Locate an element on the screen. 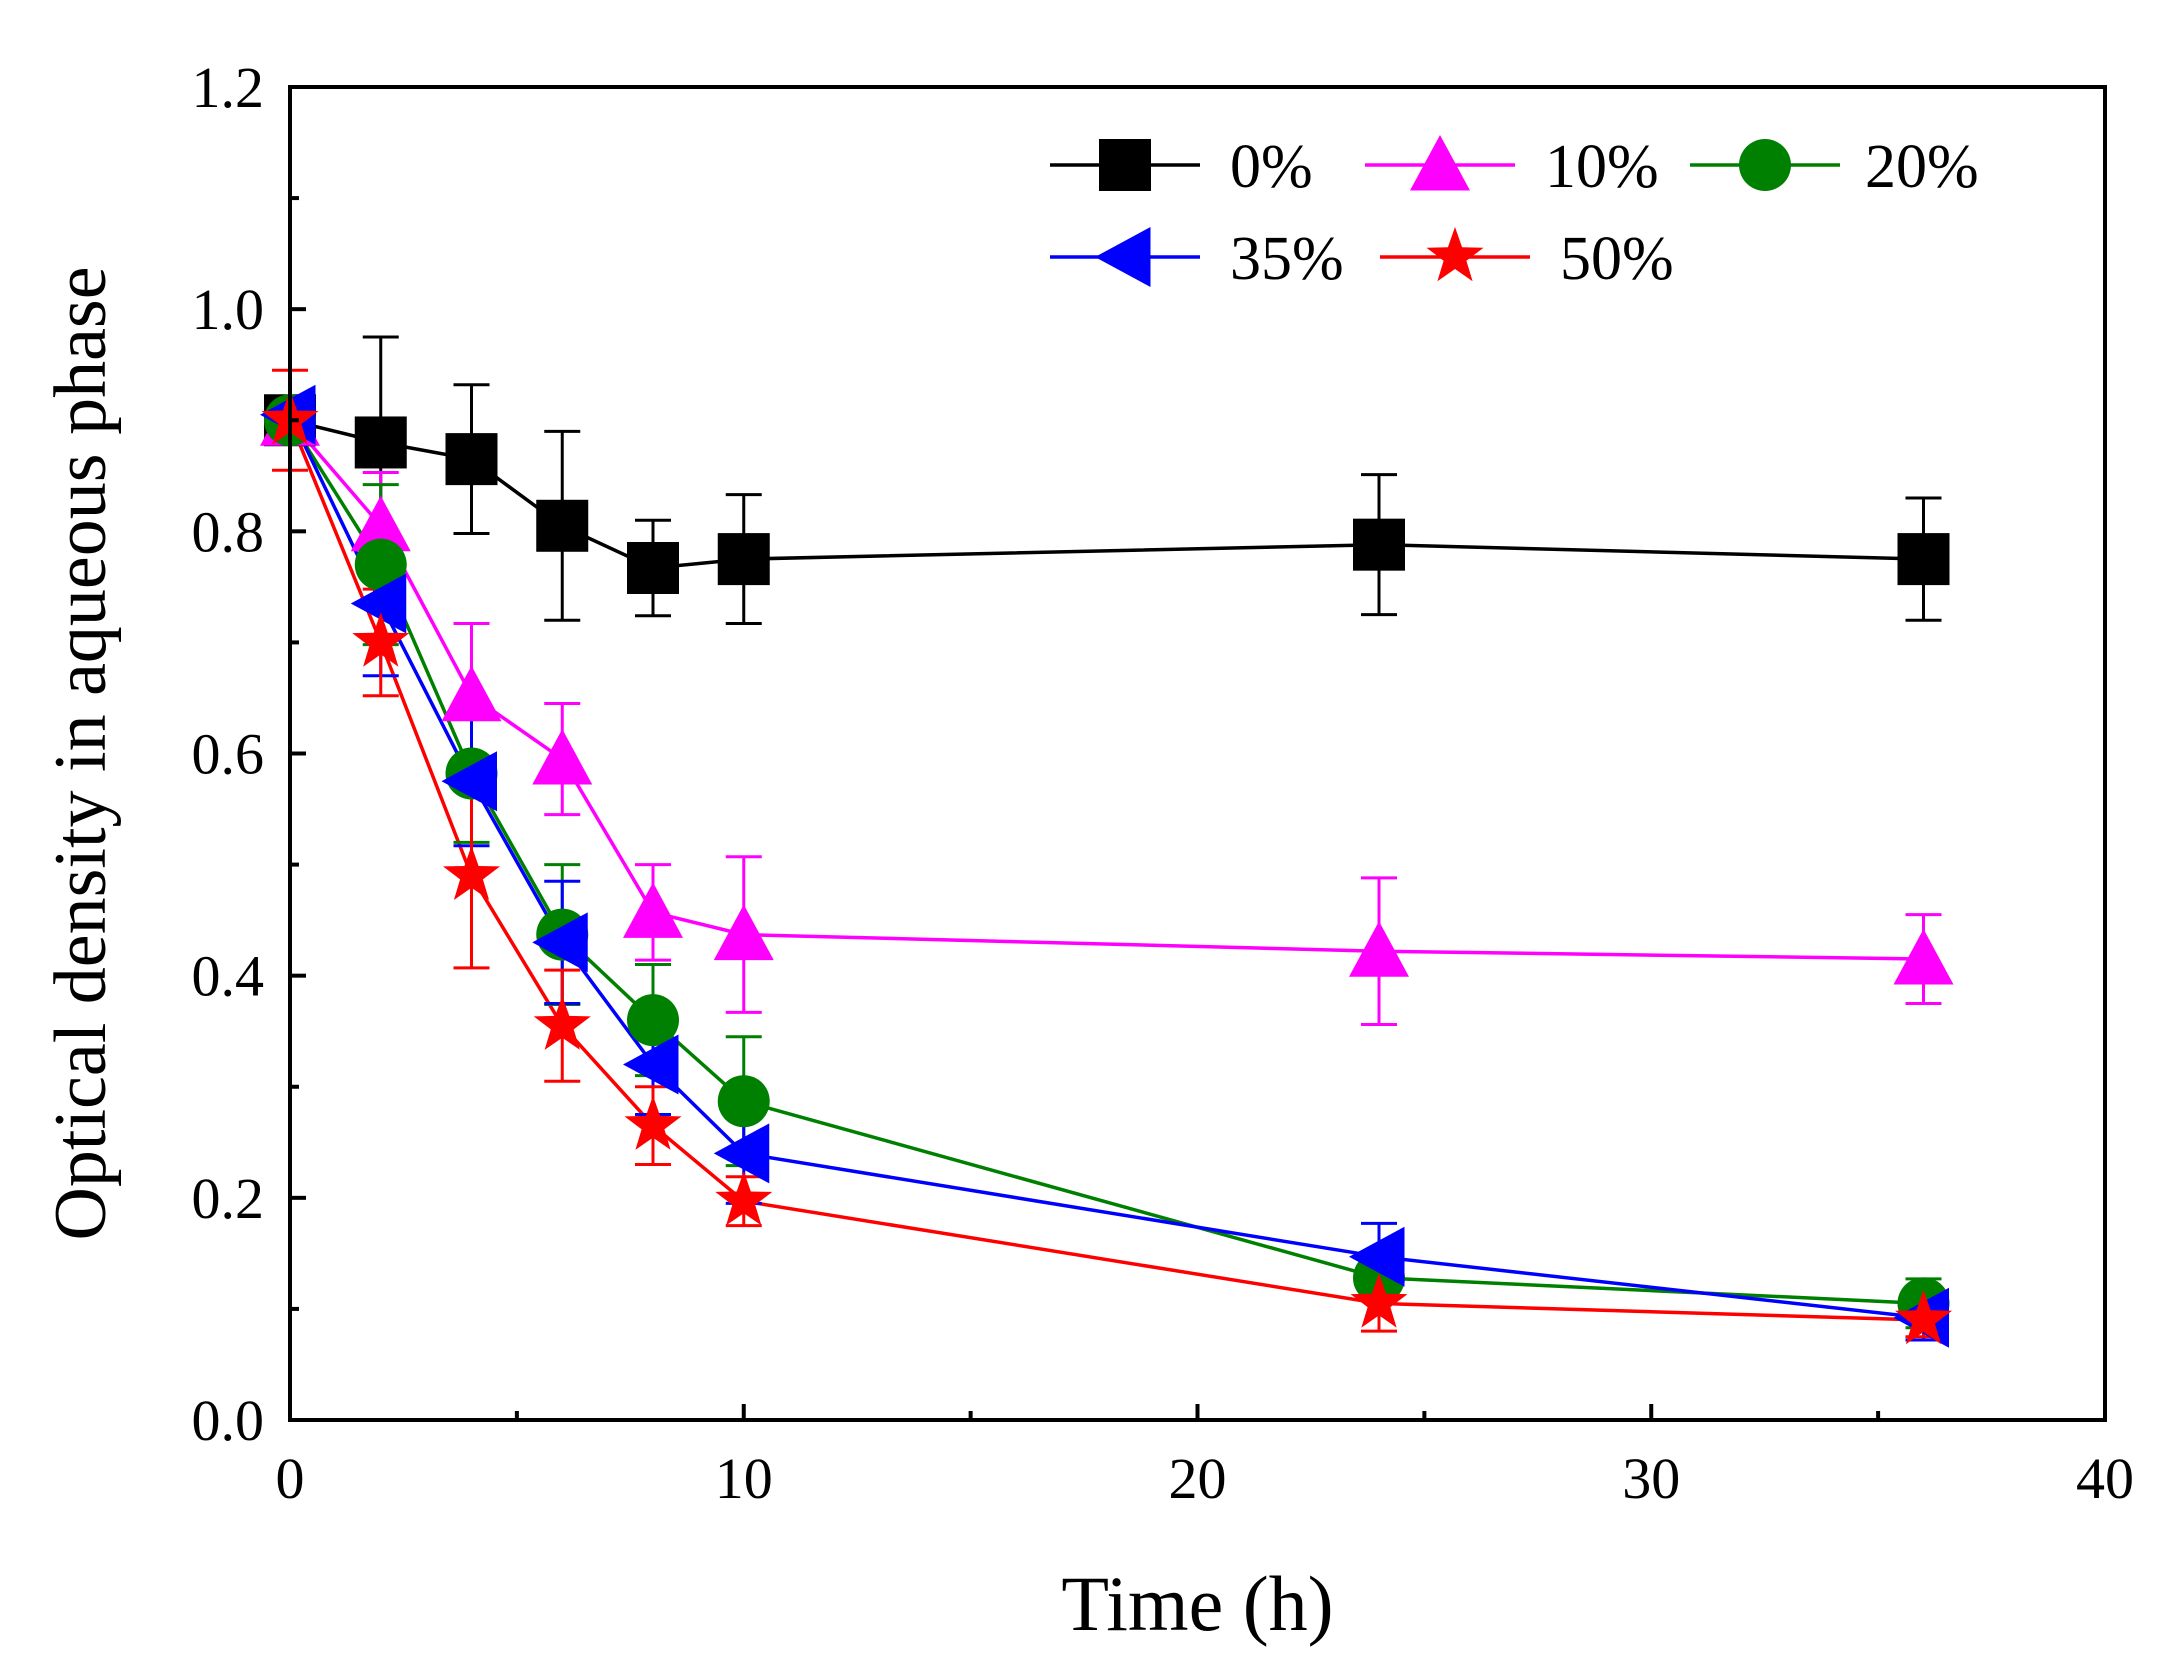 This screenshot has height=1678, width=2164. legend-item: 20% is located at coordinates (1834, 167).